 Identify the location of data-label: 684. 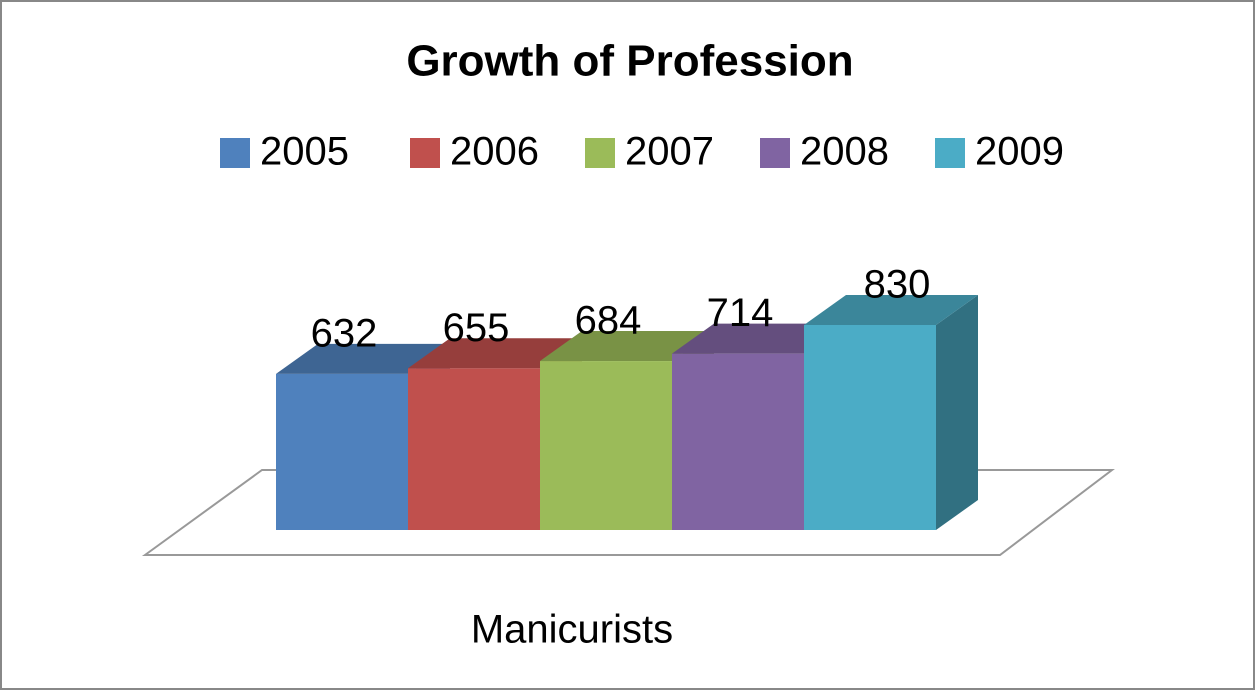
(608, 321).